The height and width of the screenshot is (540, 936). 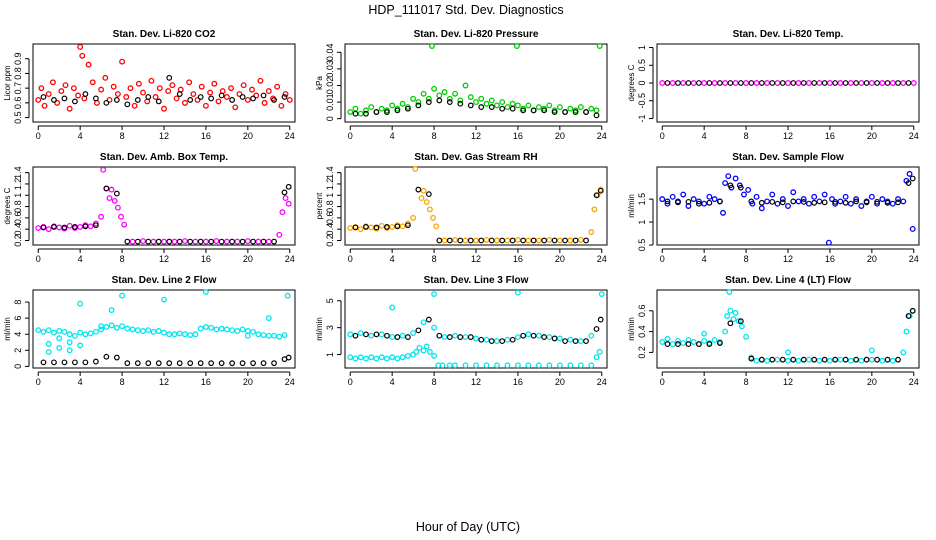 What do you see at coordinates (789, 256) in the screenshot?
I see `x-axis: 0 4 8 12 16 20 24` at bounding box center [789, 256].